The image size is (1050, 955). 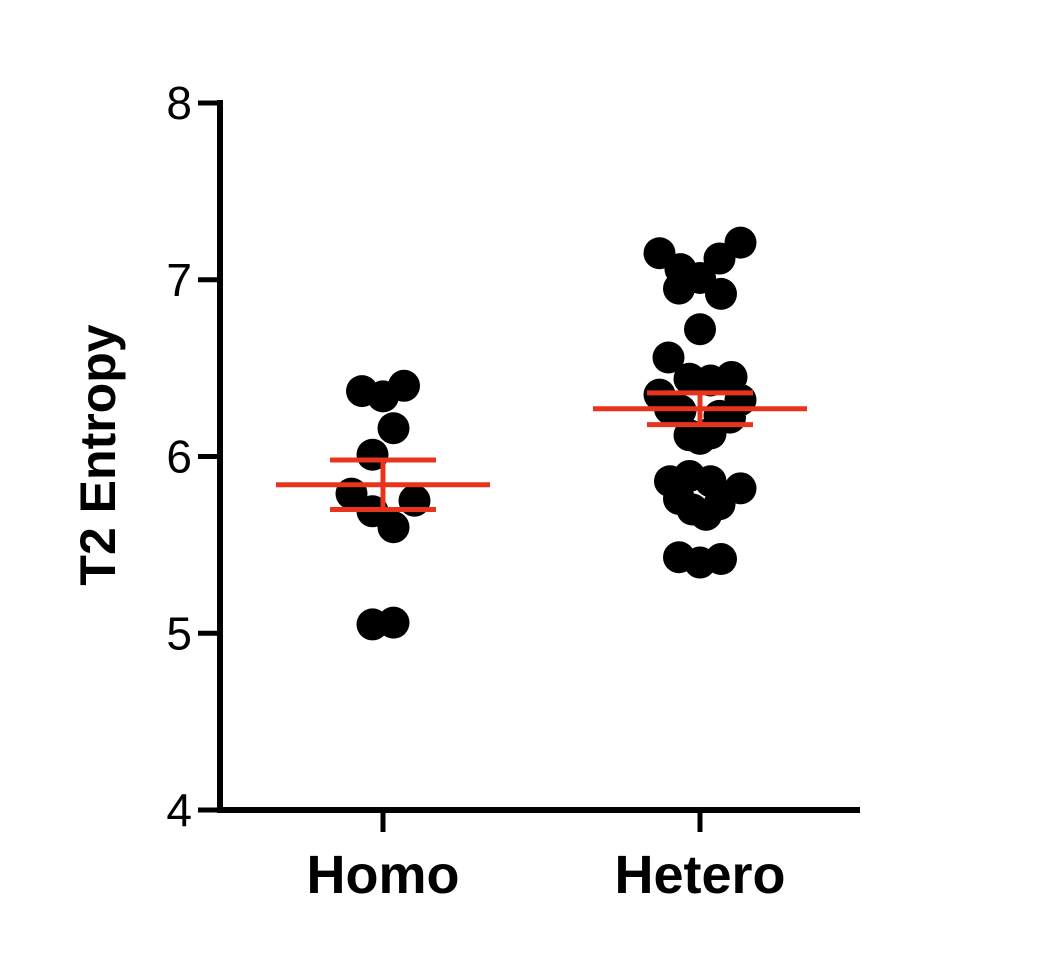 What do you see at coordinates (98, 454) in the screenshot?
I see `y-axis-title: T2 Entropy` at bounding box center [98, 454].